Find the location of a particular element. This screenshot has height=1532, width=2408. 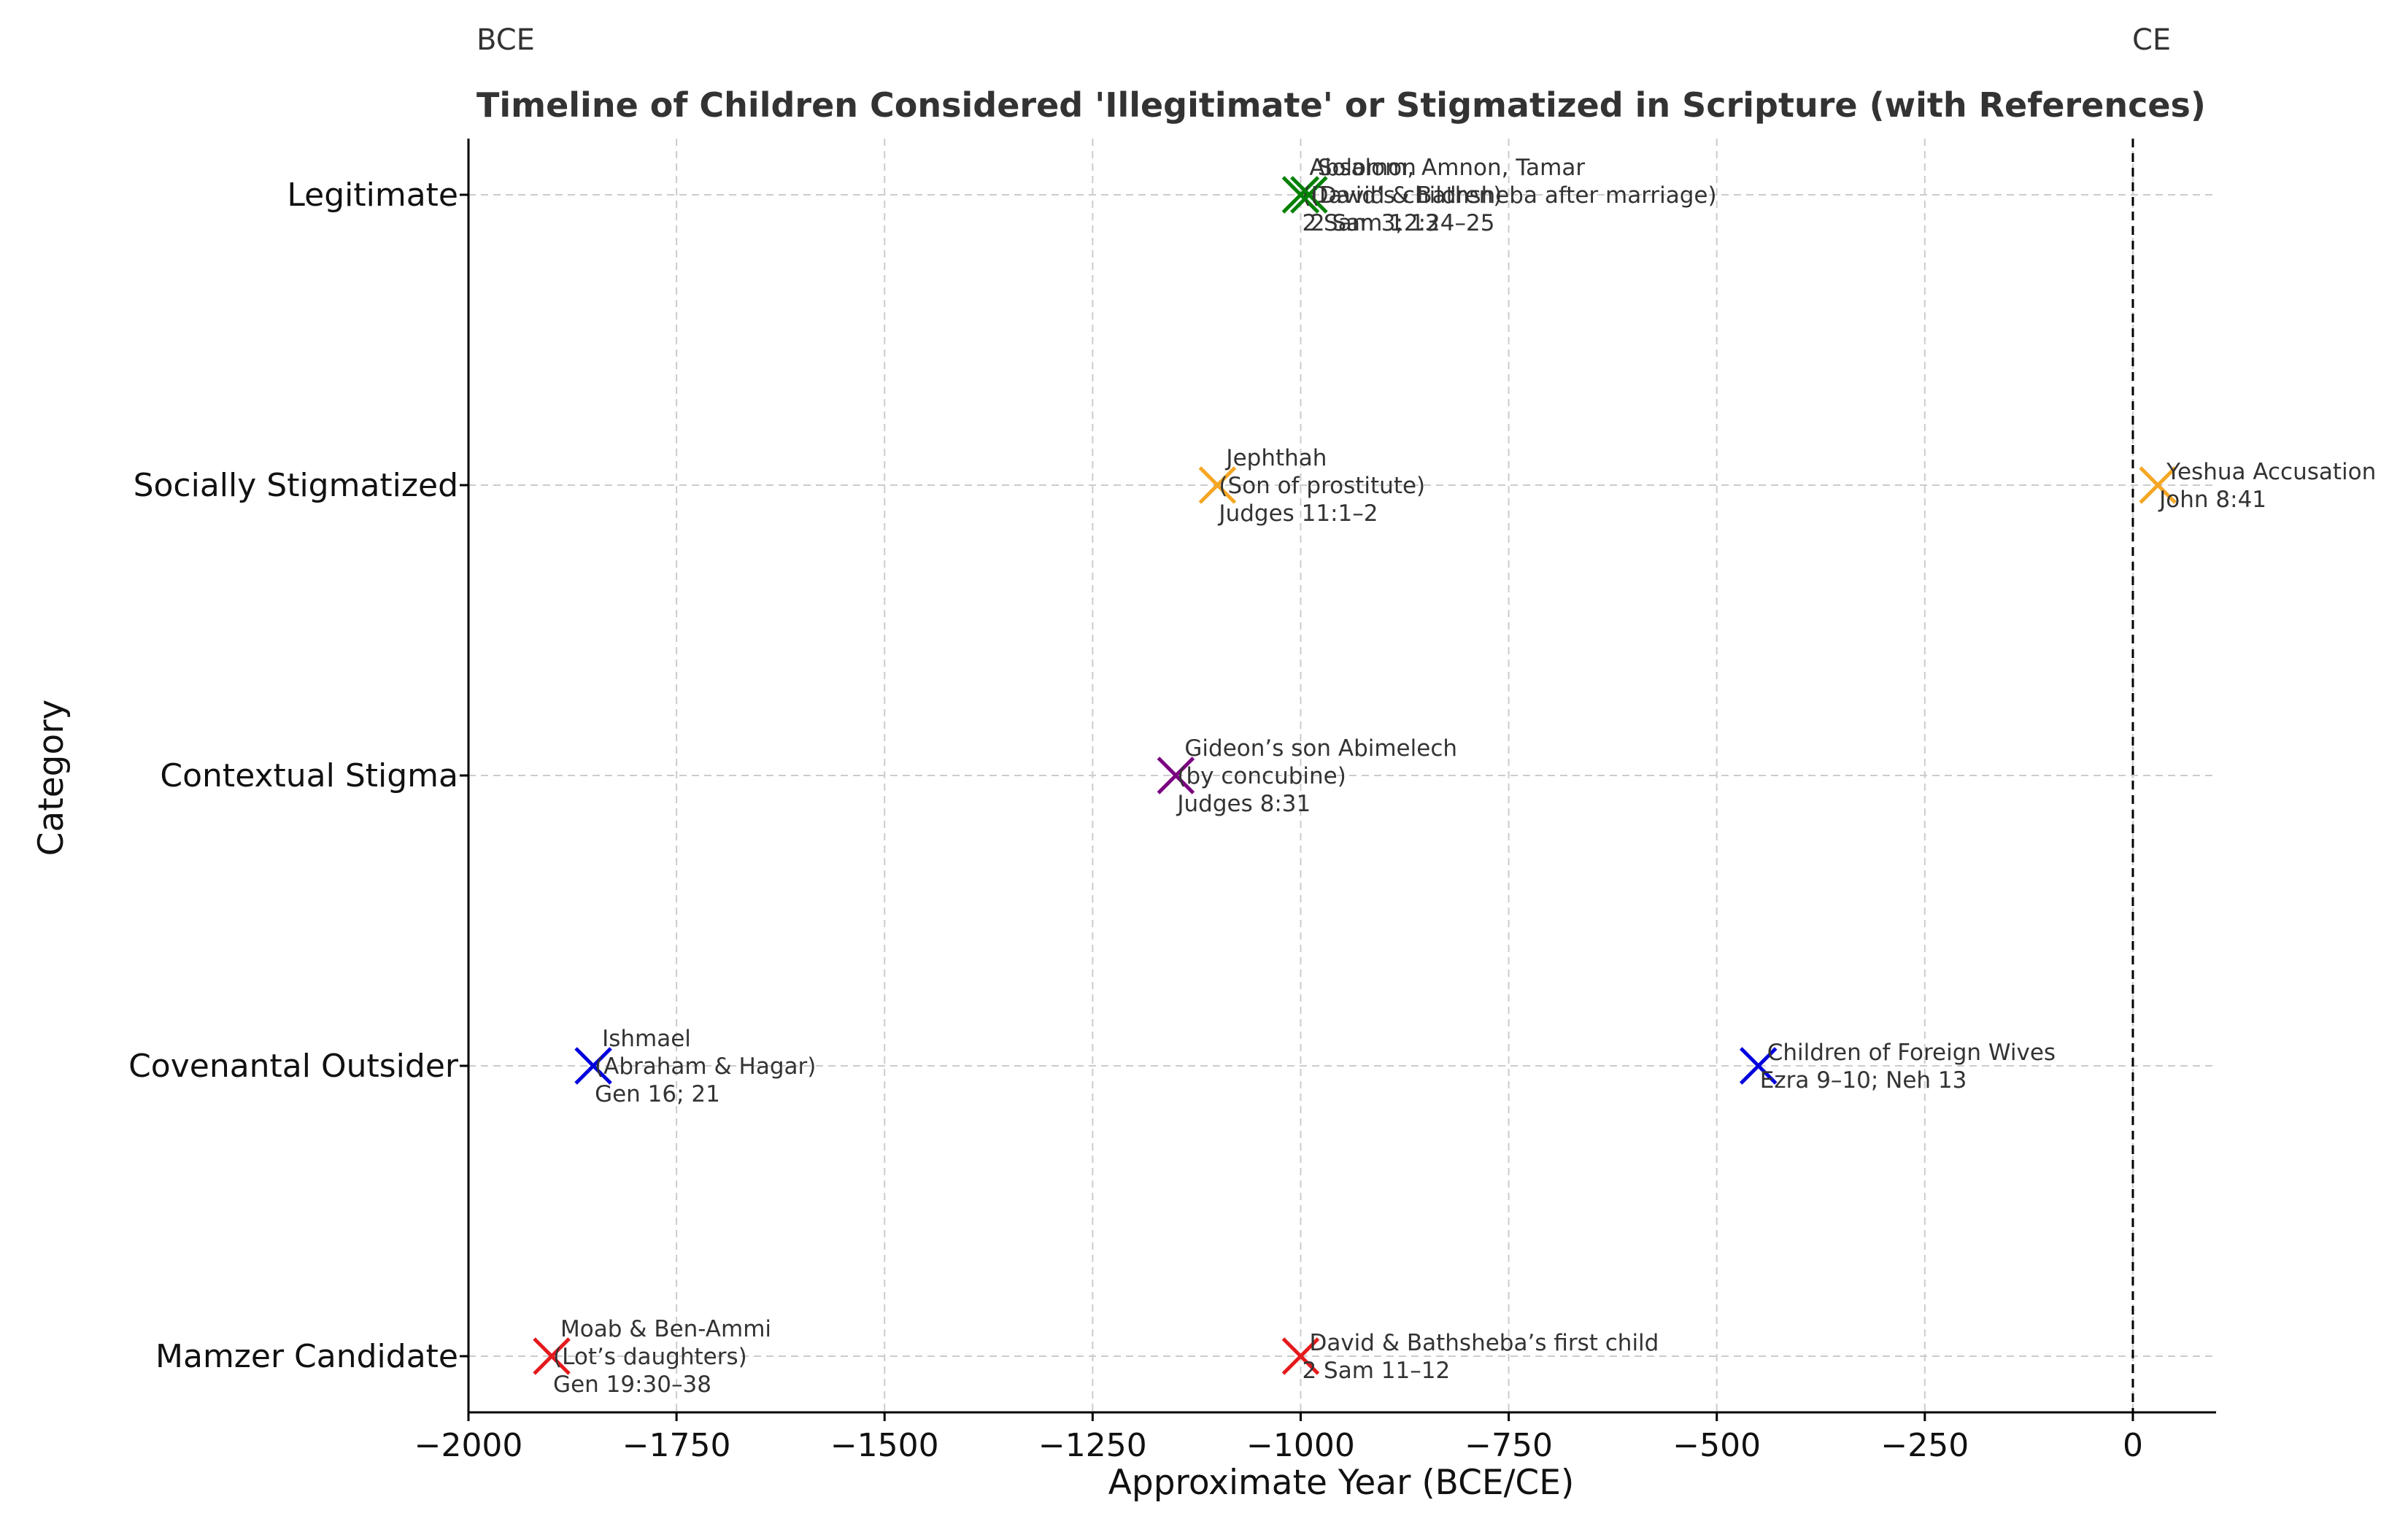

point-annotation-line: (Son of prostitute) is located at coordinates (1322, 486).